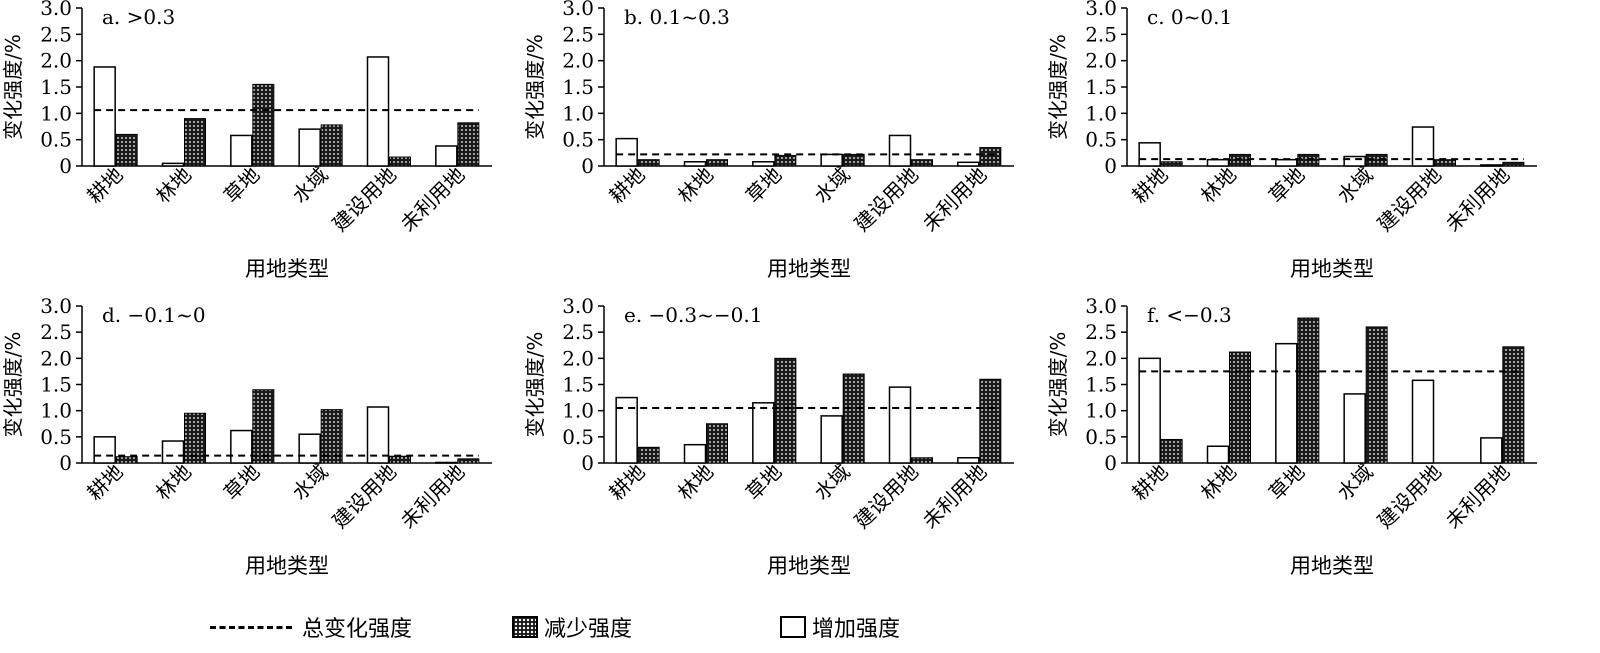 This screenshot has width=1600, height=653. What do you see at coordinates (693, 315) in the screenshot?
I see `panel-title: e. −0.3~−0.1` at bounding box center [693, 315].